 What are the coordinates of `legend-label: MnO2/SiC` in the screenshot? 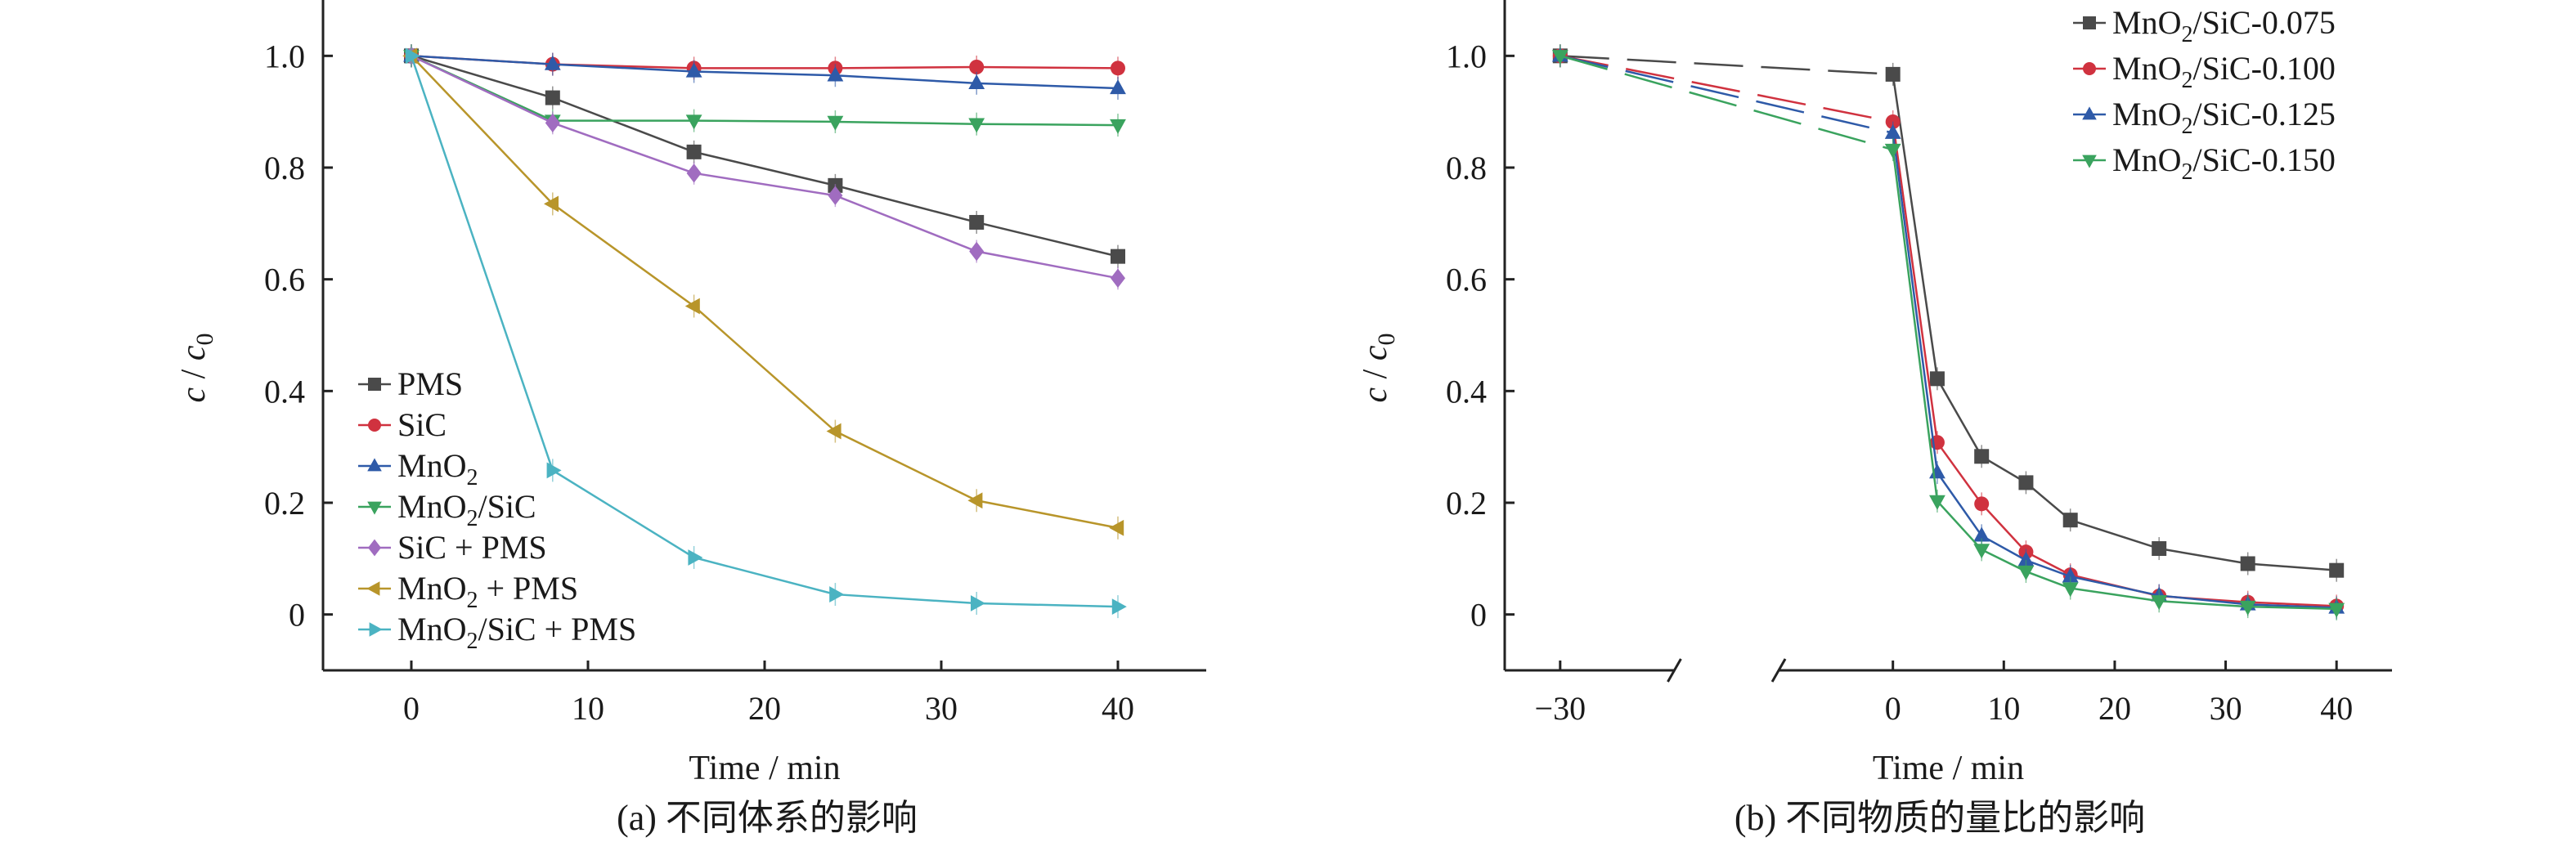 It's located at (466, 509).